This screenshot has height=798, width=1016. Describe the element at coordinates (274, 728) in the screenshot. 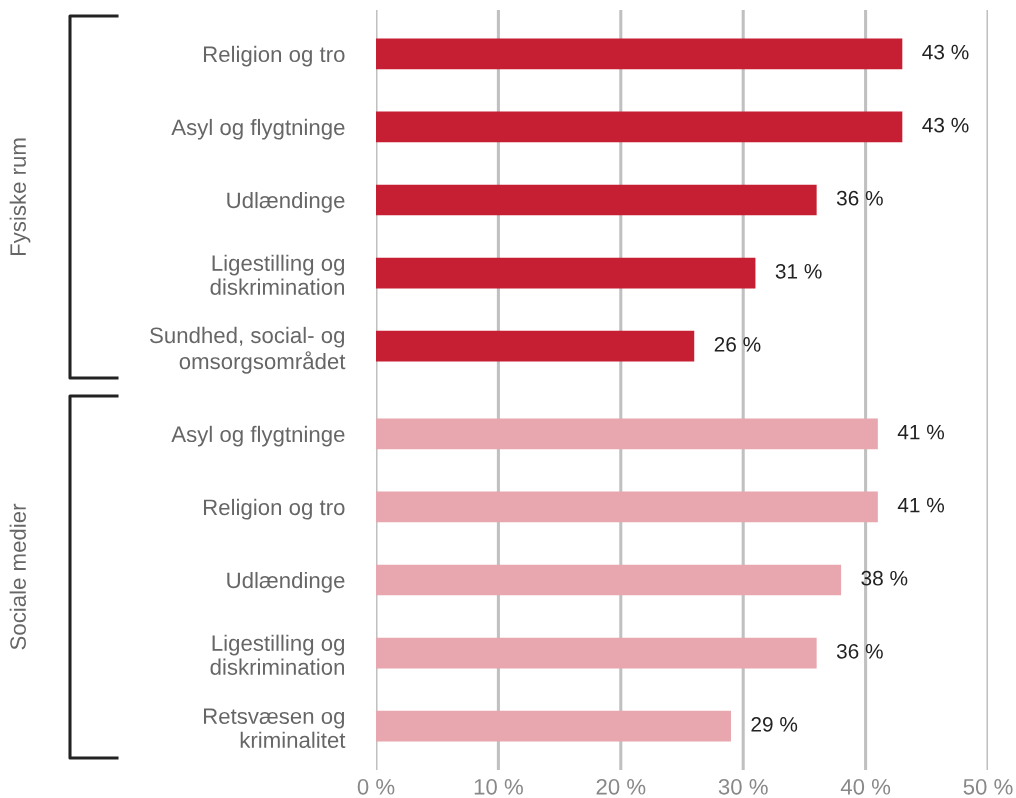

I see `y-tick-label: Retsvæsen og kriminalitet` at that location.